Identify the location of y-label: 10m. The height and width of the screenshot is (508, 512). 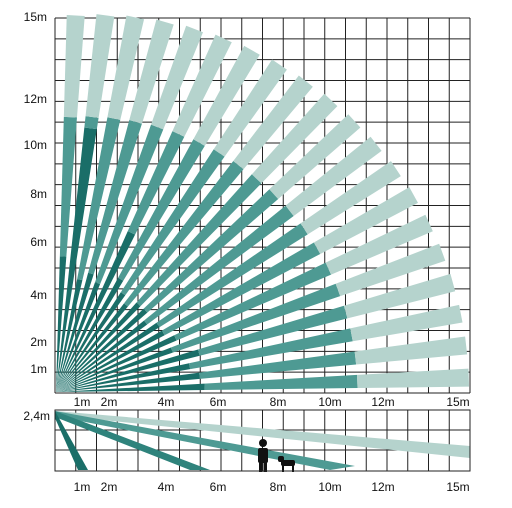
(35, 145).